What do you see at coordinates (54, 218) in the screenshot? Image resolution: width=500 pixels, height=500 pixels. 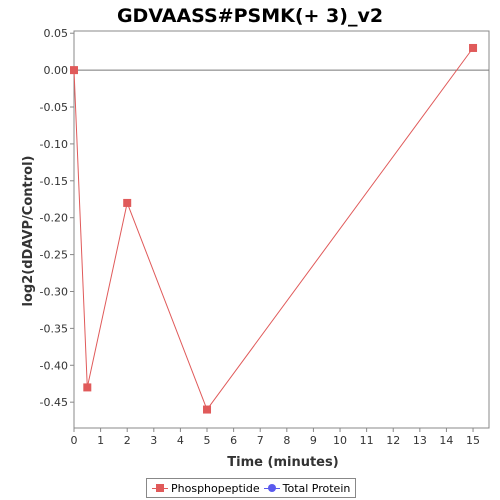 I see `y-tick-label: -0.20` at bounding box center [54, 218].